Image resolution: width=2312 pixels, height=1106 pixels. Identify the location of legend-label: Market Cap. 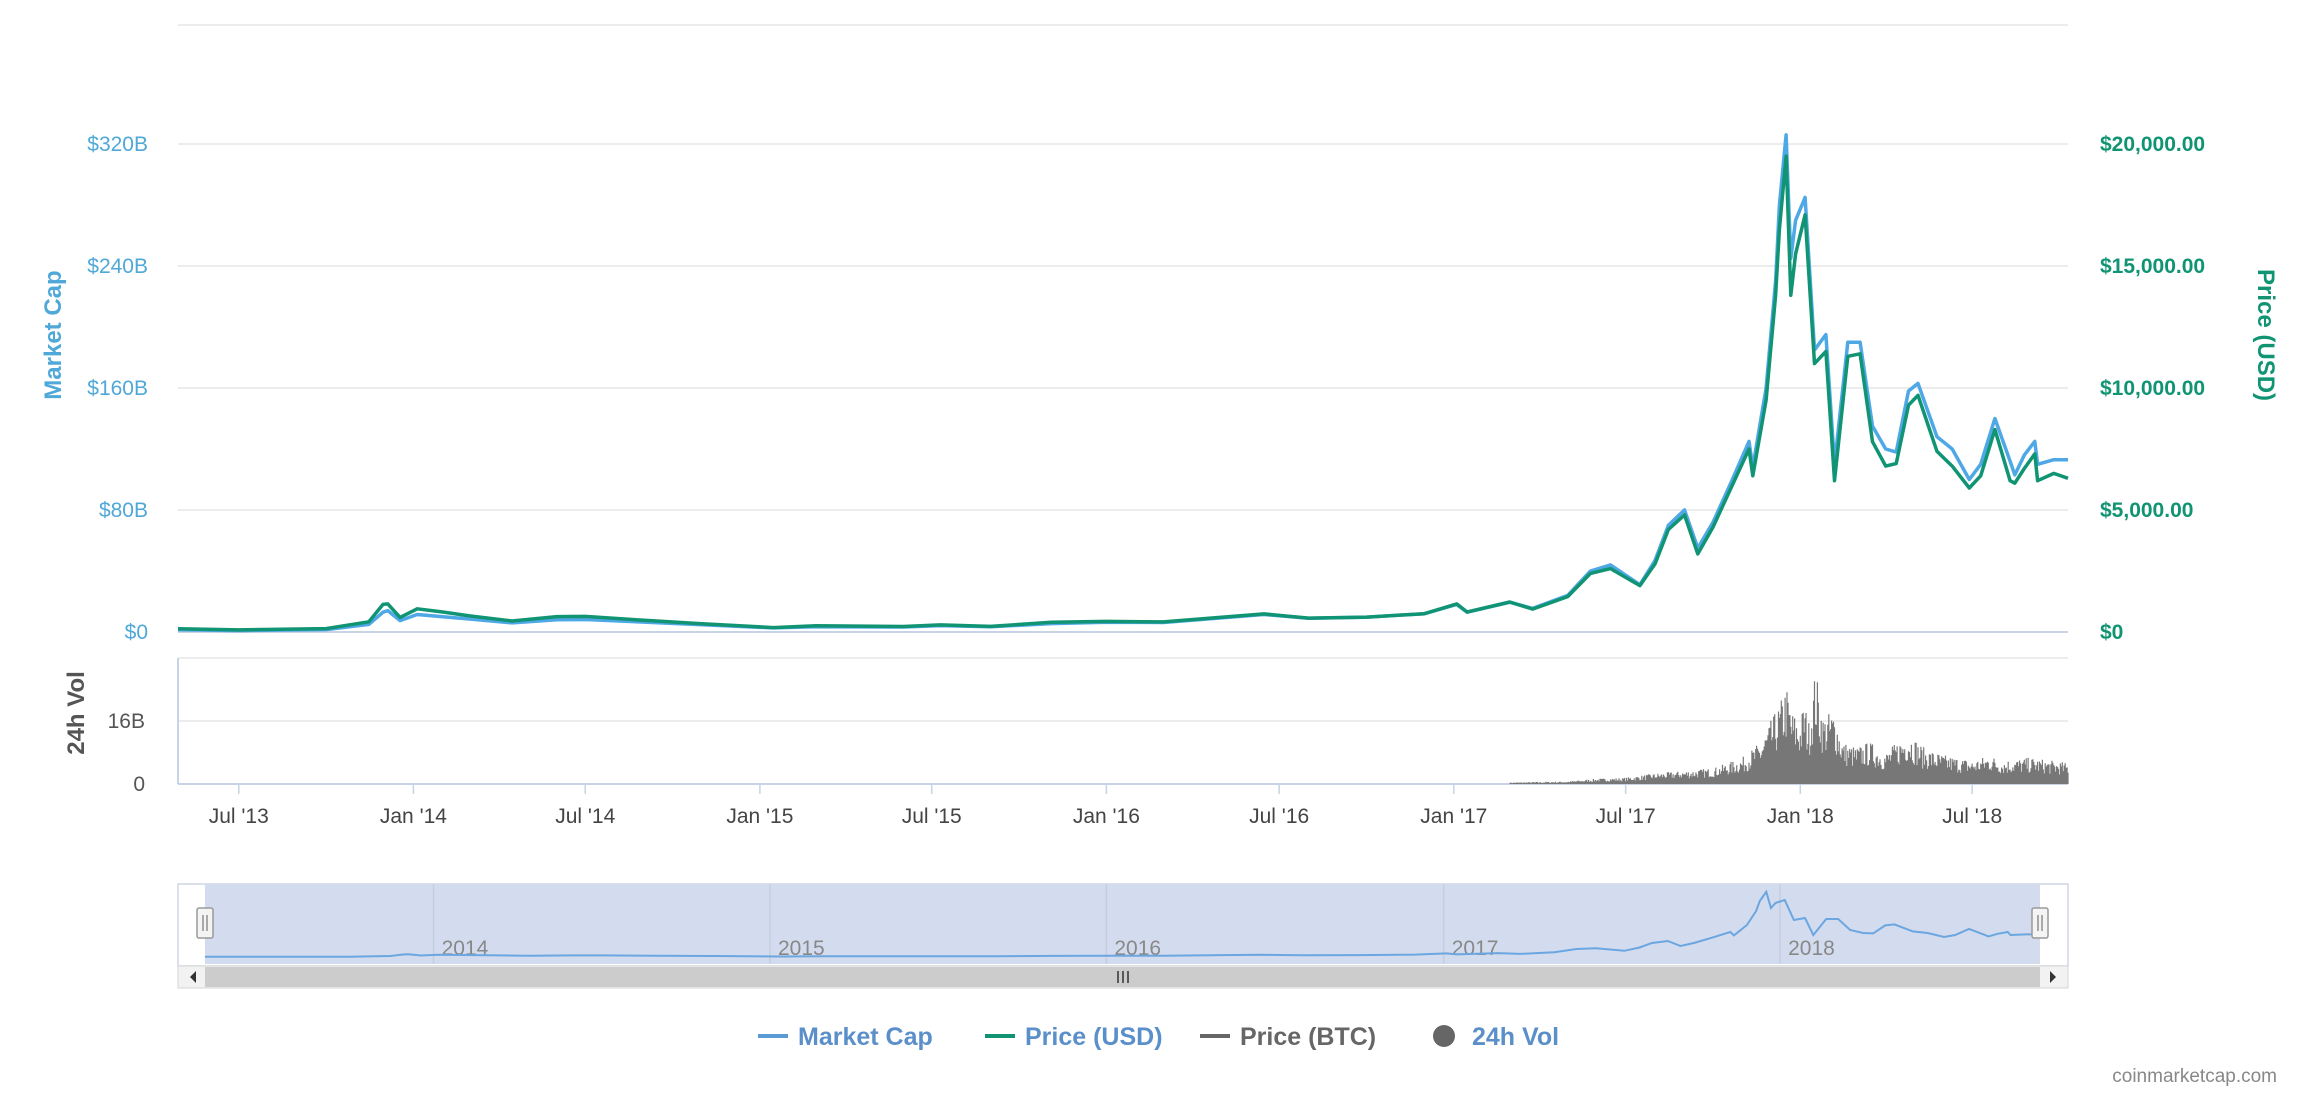
(865, 1037).